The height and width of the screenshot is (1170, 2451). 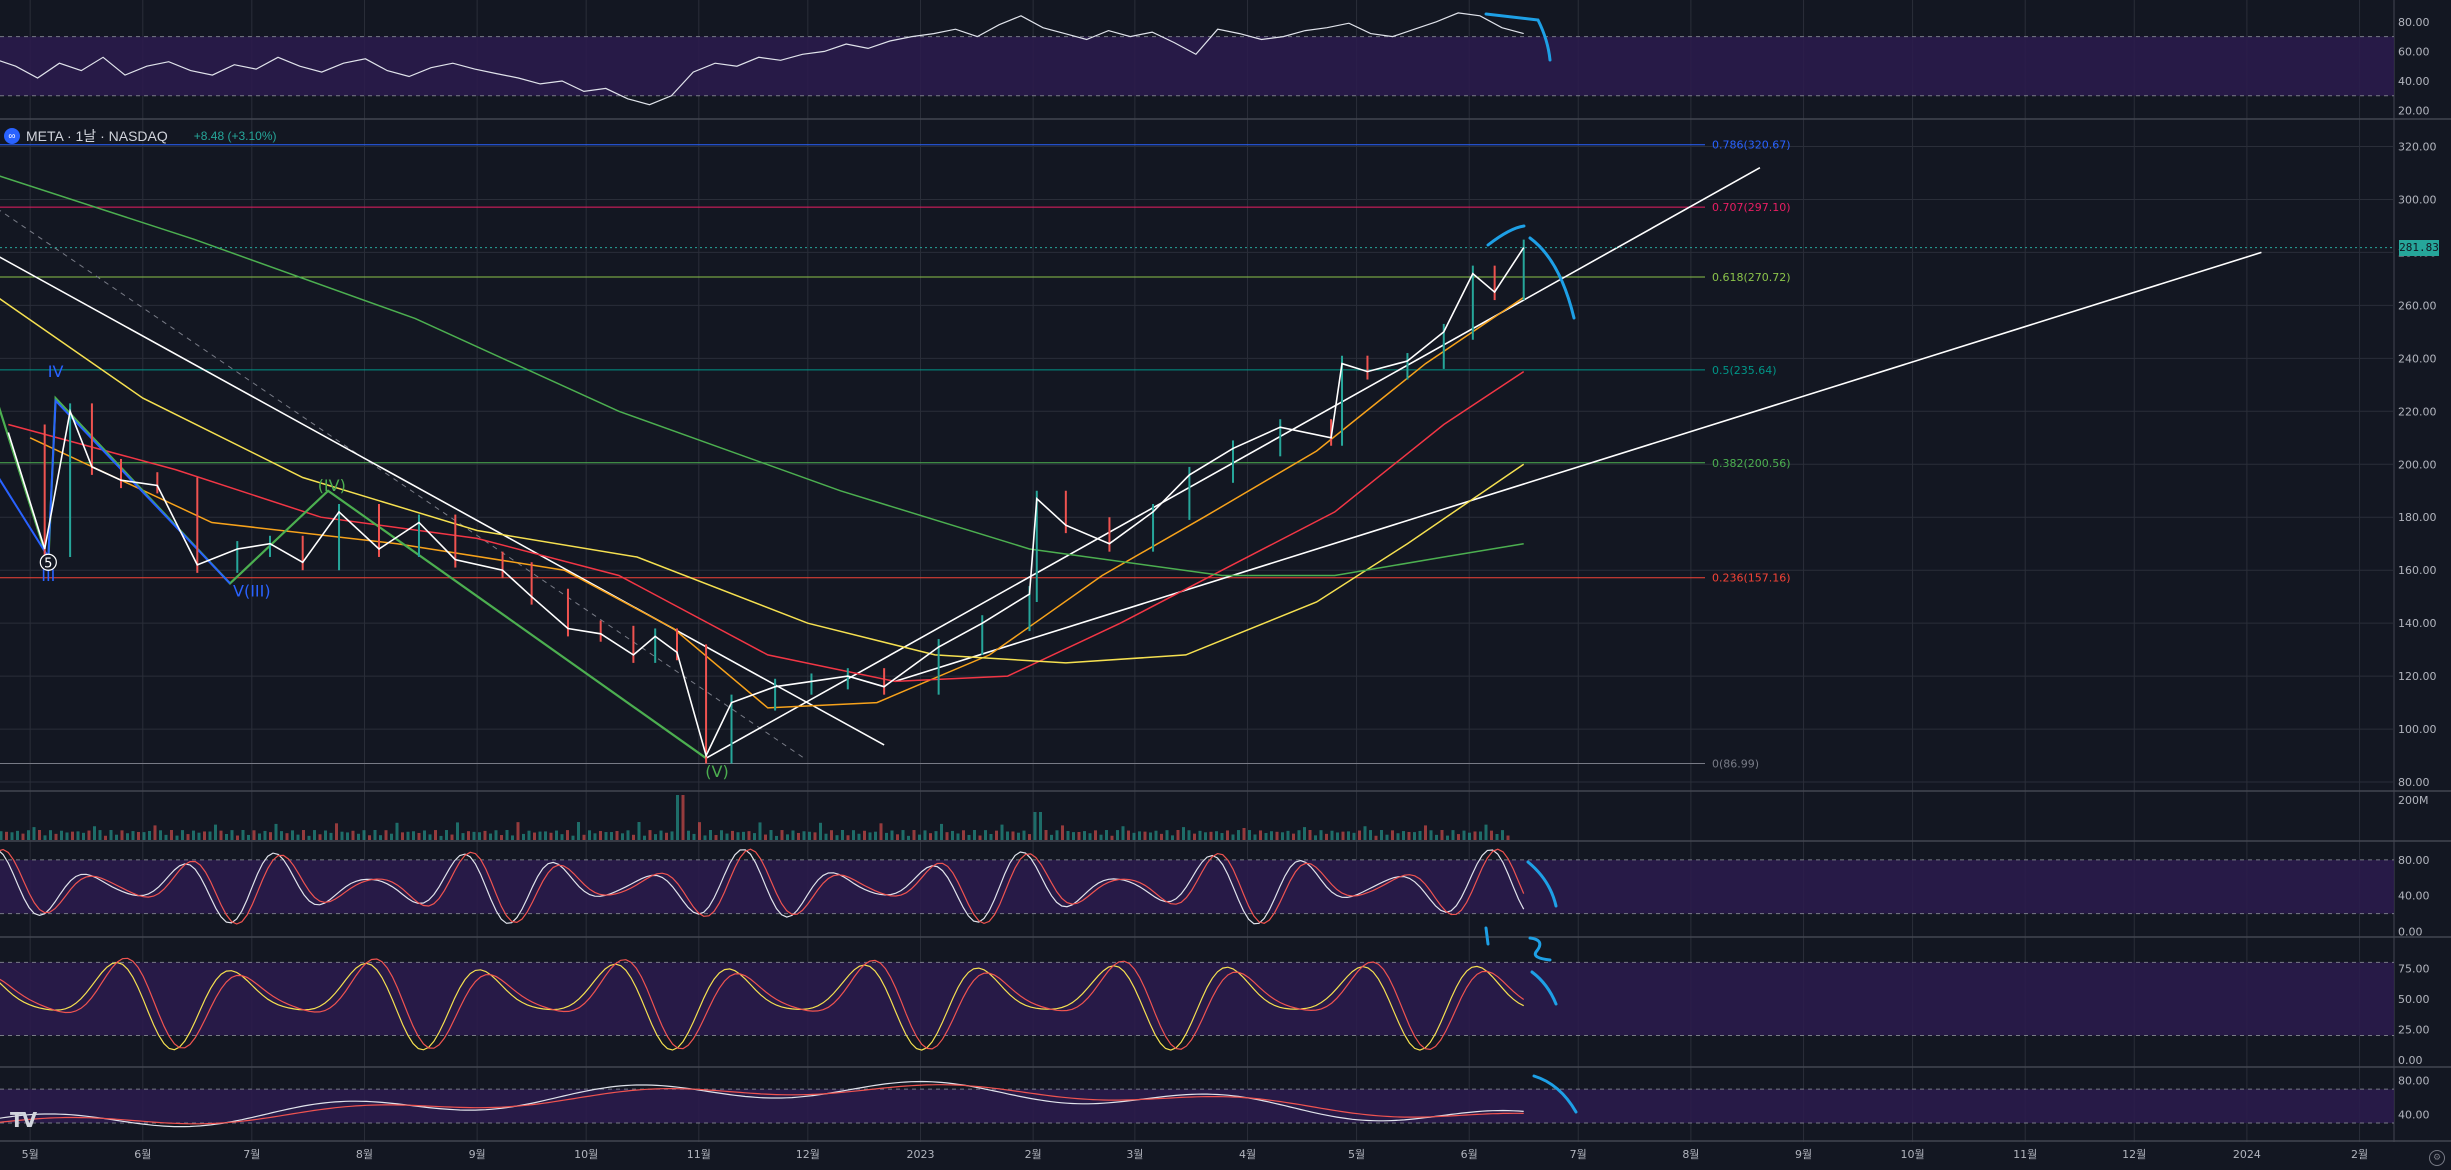 I want to click on rsi-bottom-tick-label: 40.00, so click(x=2414, y=1115).